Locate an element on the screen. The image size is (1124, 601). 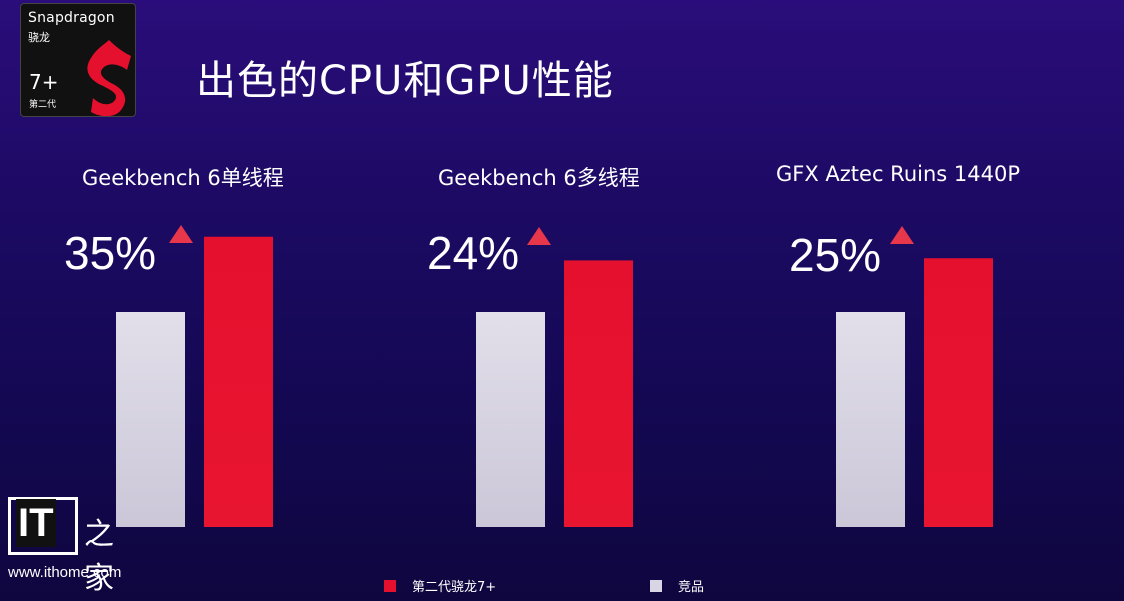
snapdragon-mark-icon is located at coordinates (109, 78).